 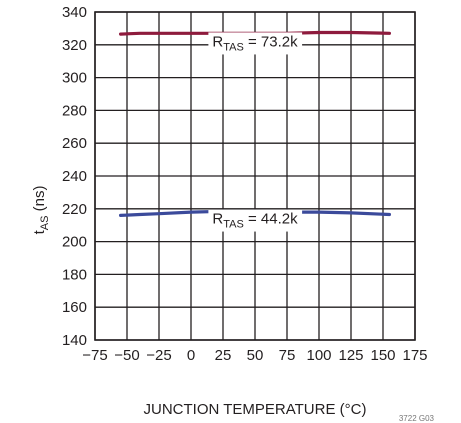 I want to click on y-tick-label-10: 340, so click(x=74, y=12).